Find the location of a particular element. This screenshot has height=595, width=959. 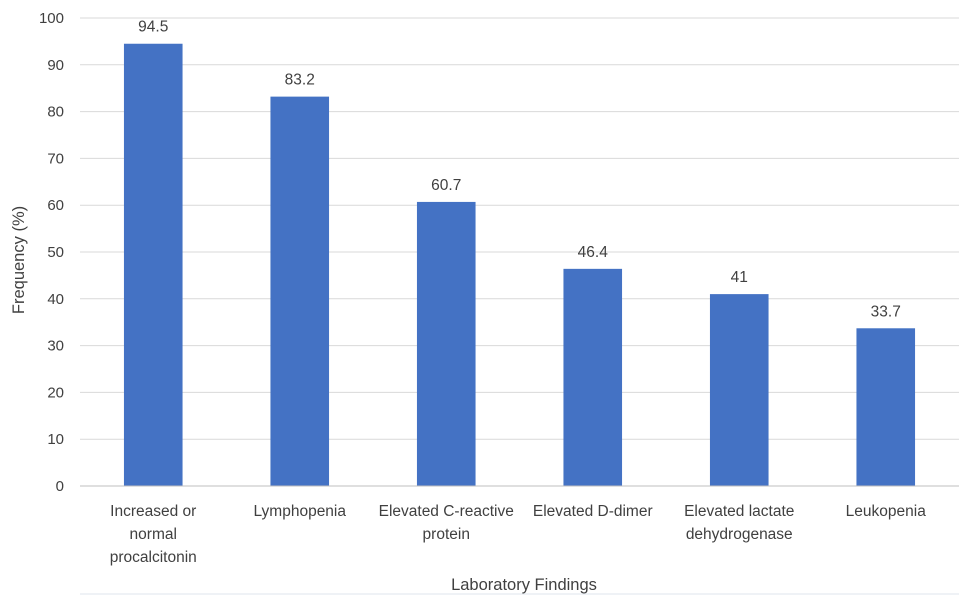

y-tick-label: 70 is located at coordinates (55, 158).